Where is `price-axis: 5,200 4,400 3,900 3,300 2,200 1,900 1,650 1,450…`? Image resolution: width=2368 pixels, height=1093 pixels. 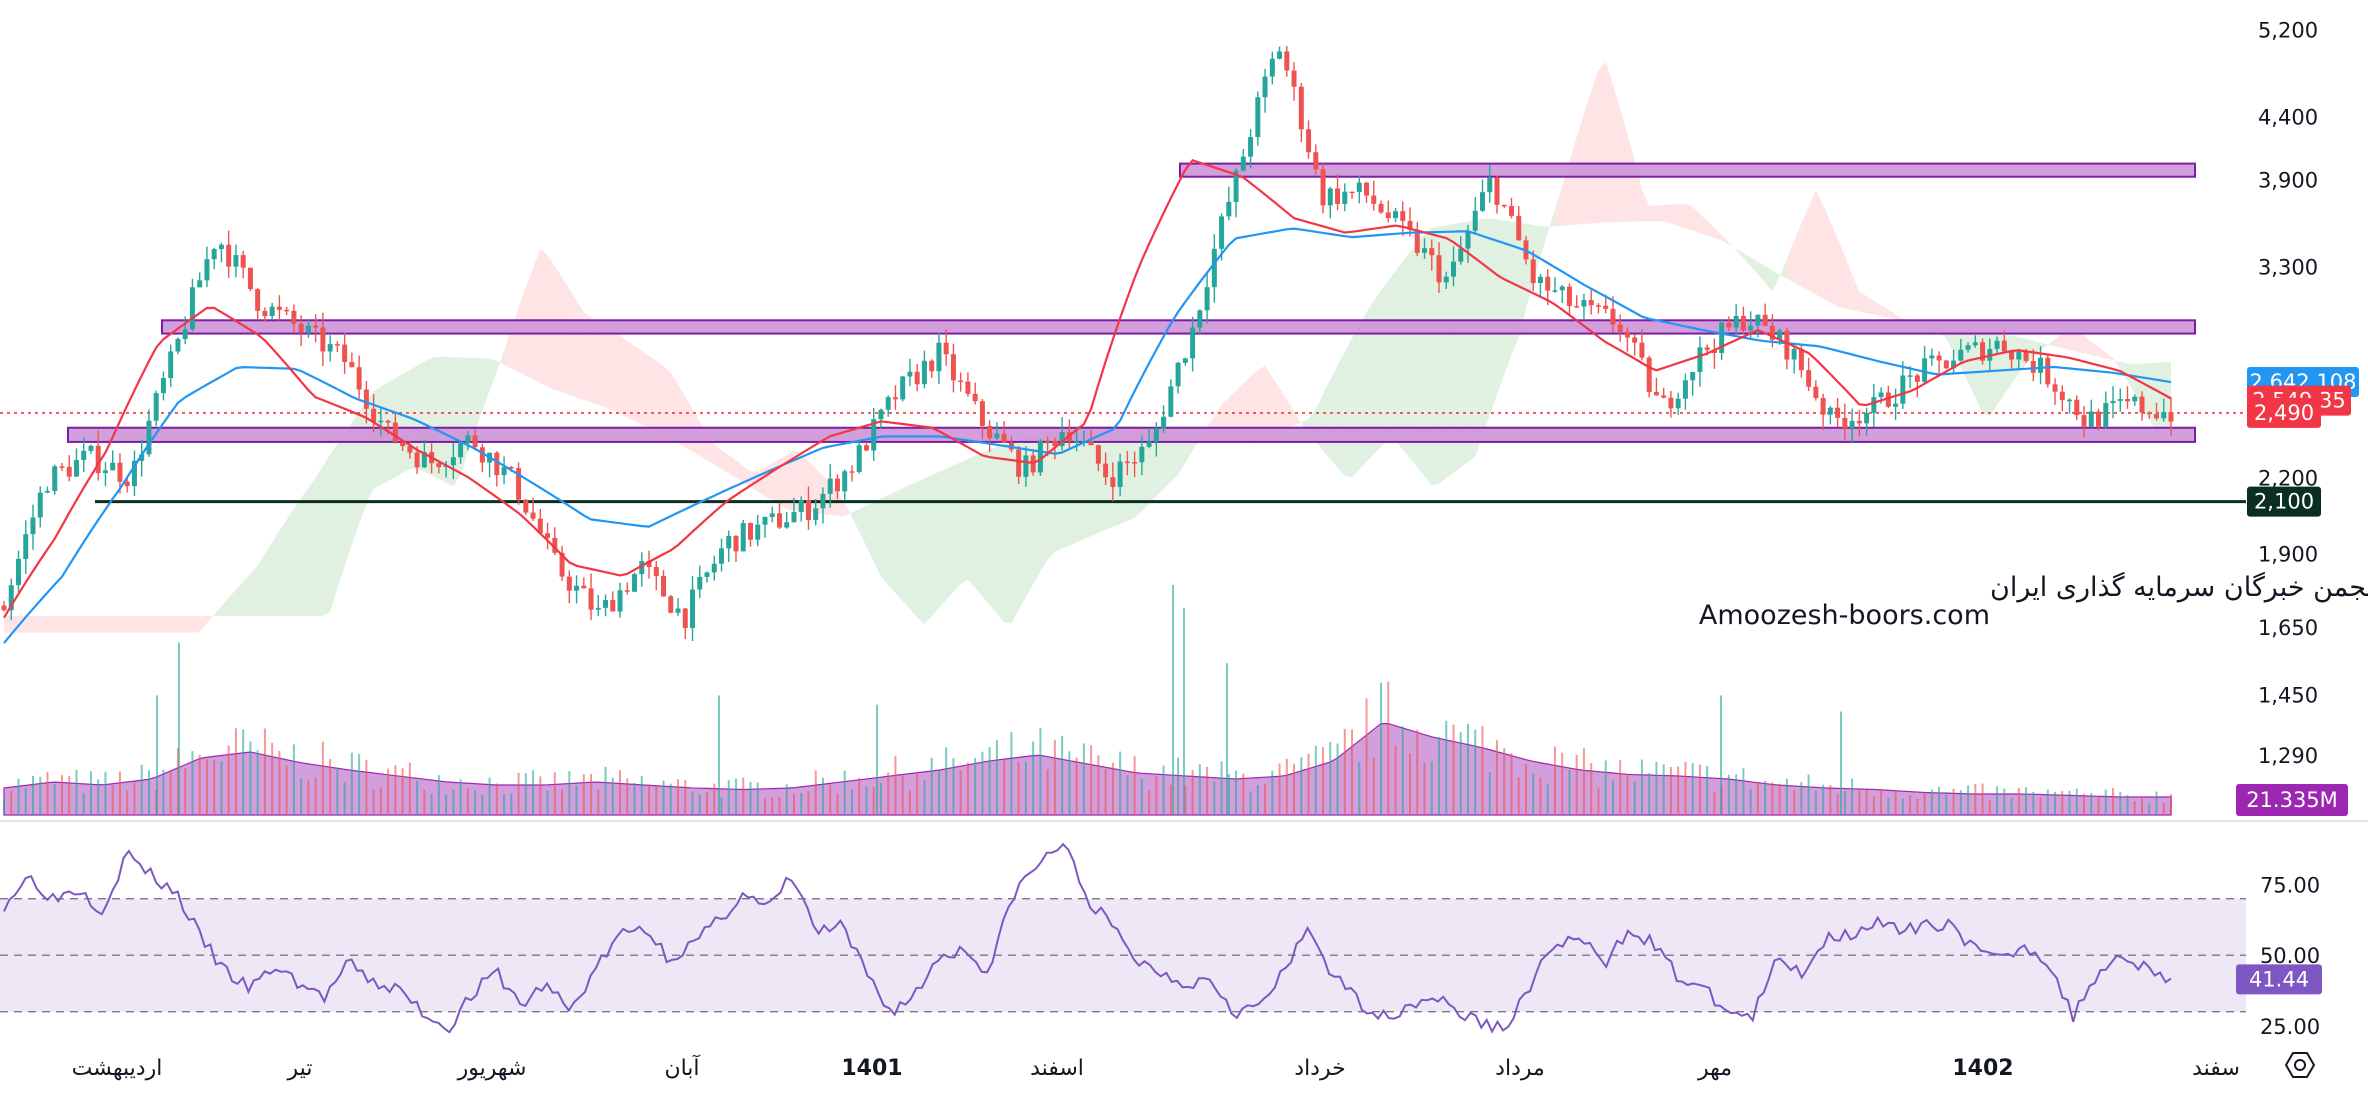 price-axis: 5,200 4,400 3,900 3,300 2,200 1,900 1,650 1,450… is located at coordinates (2288, 394).